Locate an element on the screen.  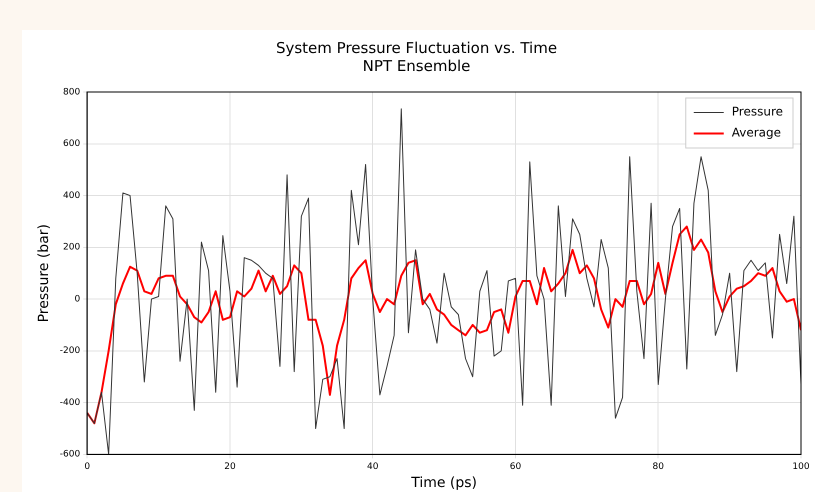
y-tick-label: 600 is located at coordinates (71, 144).